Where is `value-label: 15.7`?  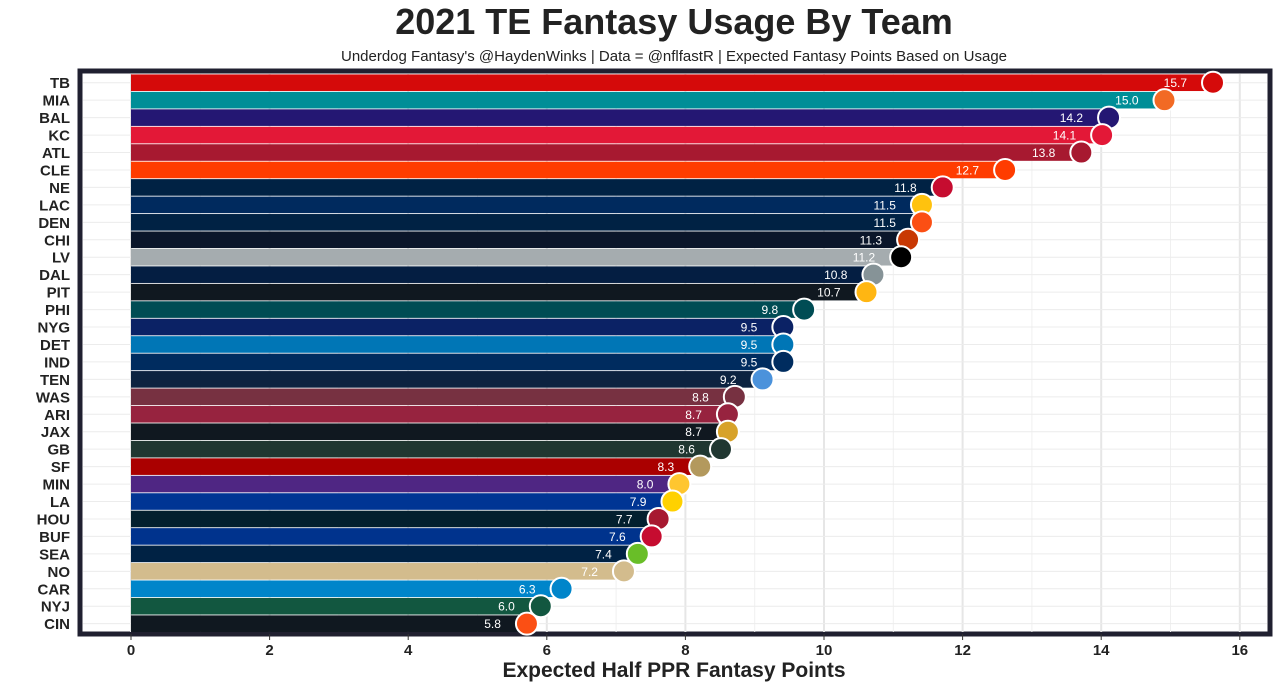
value-label: 15.7 is located at coordinates (1176, 83).